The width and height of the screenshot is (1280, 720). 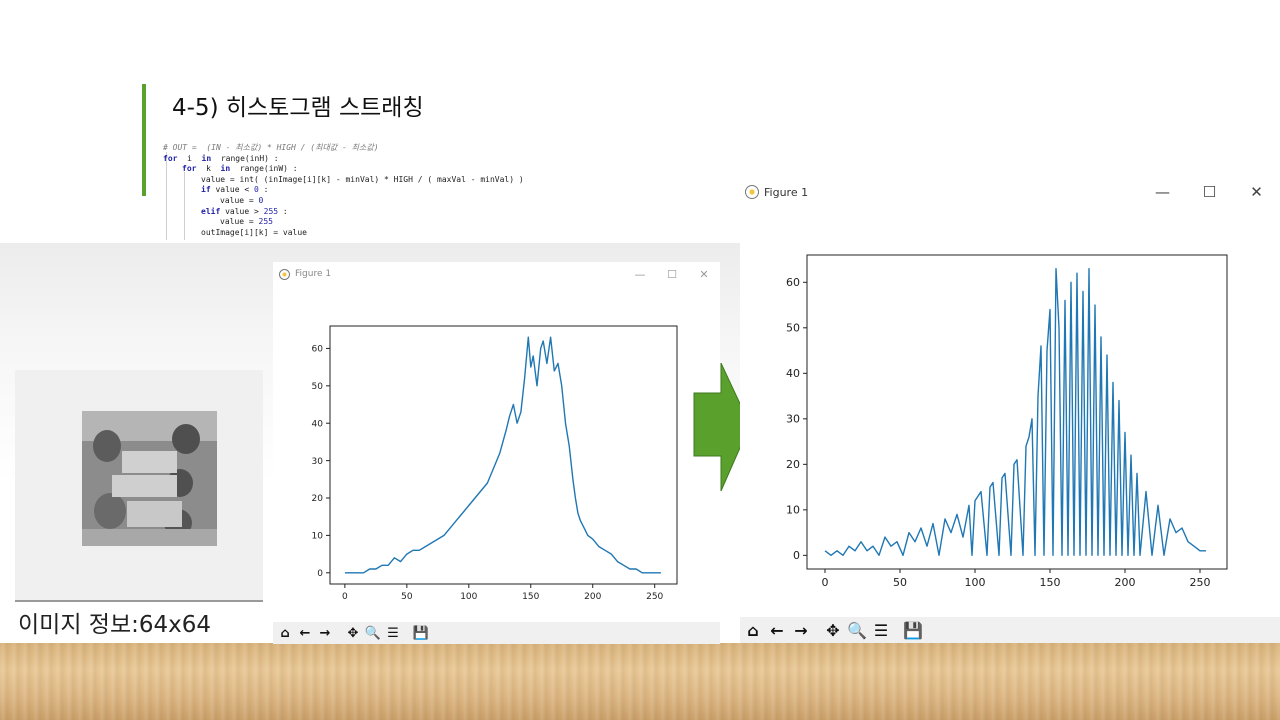 What do you see at coordinates (343, 233) in the screenshot?
I see `code-line: outImage[i][k] = value` at bounding box center [343, 233].